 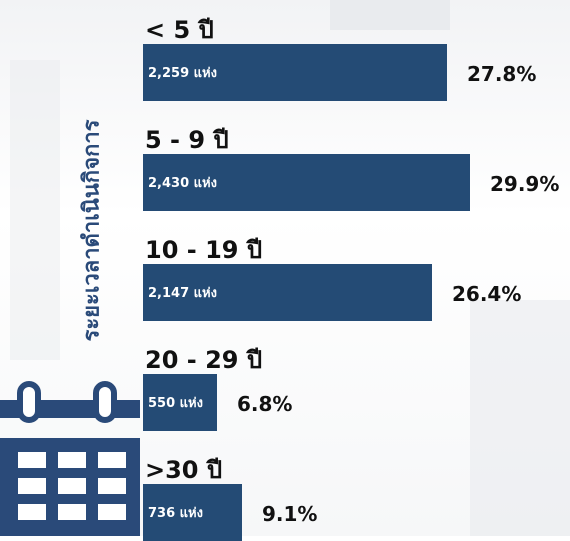 I want to click on bar-percent-label: 27.8%, so click(x=502, y=74).